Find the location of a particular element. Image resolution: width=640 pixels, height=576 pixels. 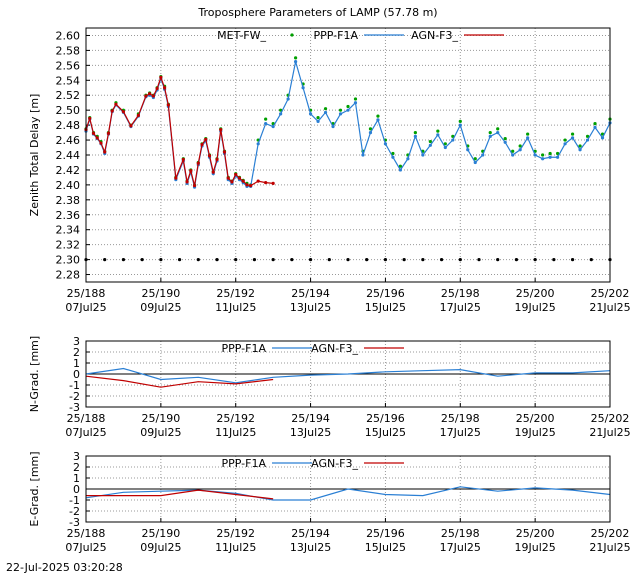

y-tick-label: 2.48 is located at coordinates (68, 125).